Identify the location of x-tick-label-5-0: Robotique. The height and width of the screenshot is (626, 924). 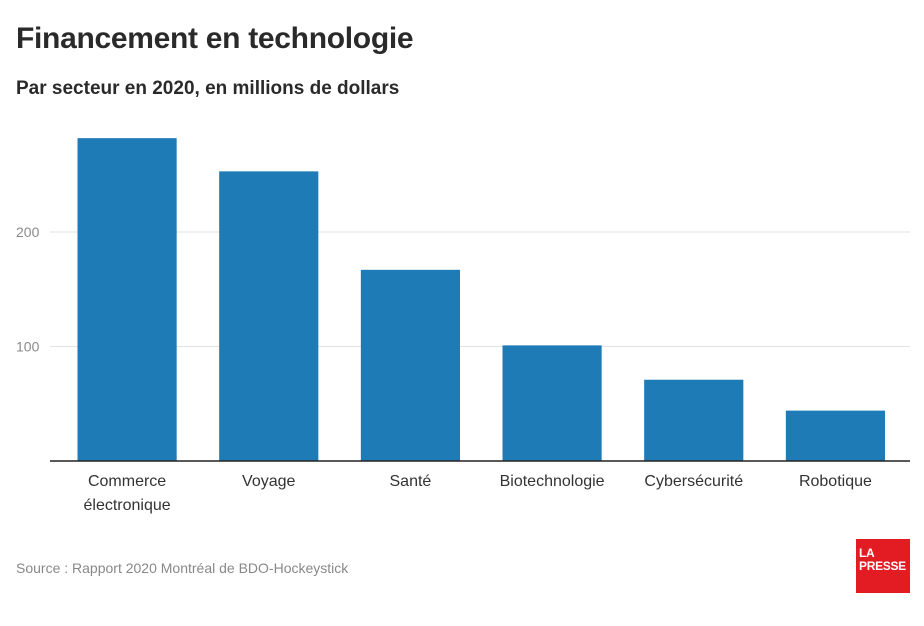
(835, 481).